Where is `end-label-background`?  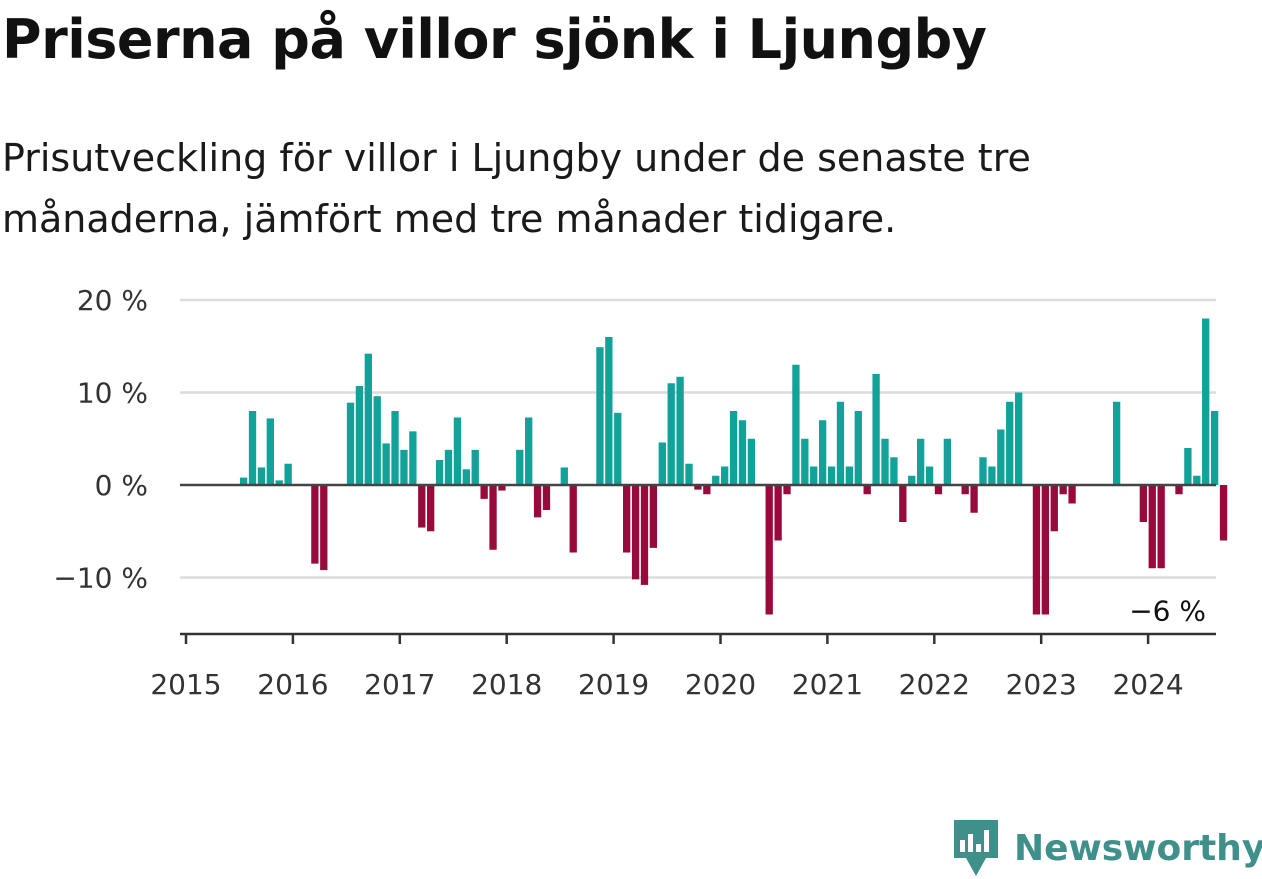
end-label-background is located at coordinates (1168, 606).